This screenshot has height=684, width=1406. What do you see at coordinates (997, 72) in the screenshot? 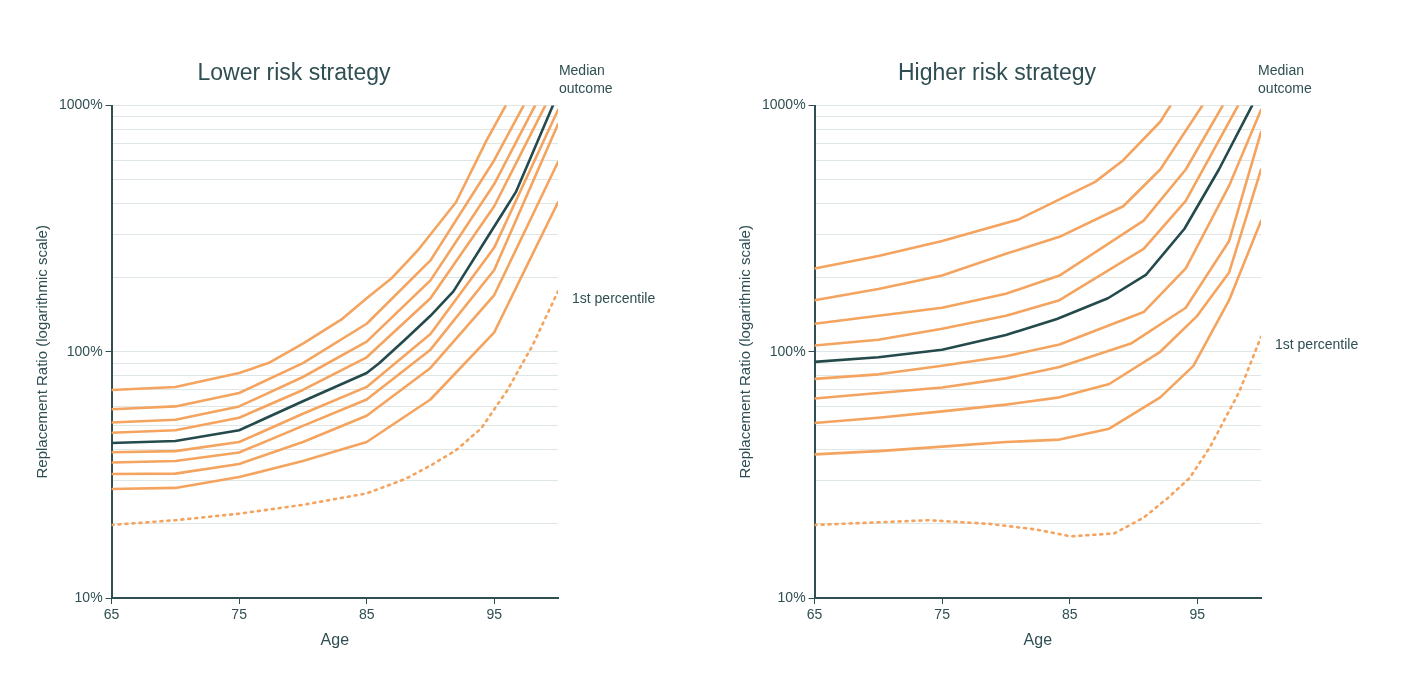
I see `chart-title: Higher risk strategy` at bounding box center [997, 72].